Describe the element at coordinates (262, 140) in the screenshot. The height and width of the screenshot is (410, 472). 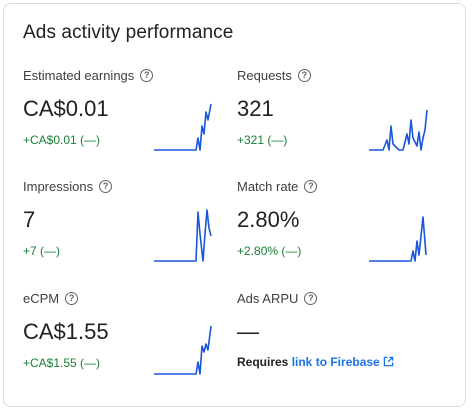
I see `metric-delta: +321 (—)` at that location.